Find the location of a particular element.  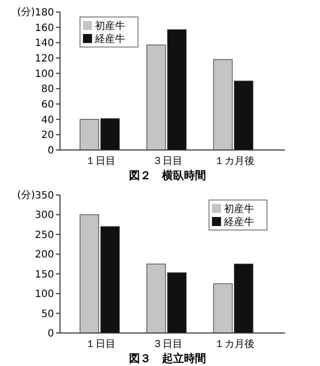

y-tick-label: 350 is located at coordinates (44, 196).